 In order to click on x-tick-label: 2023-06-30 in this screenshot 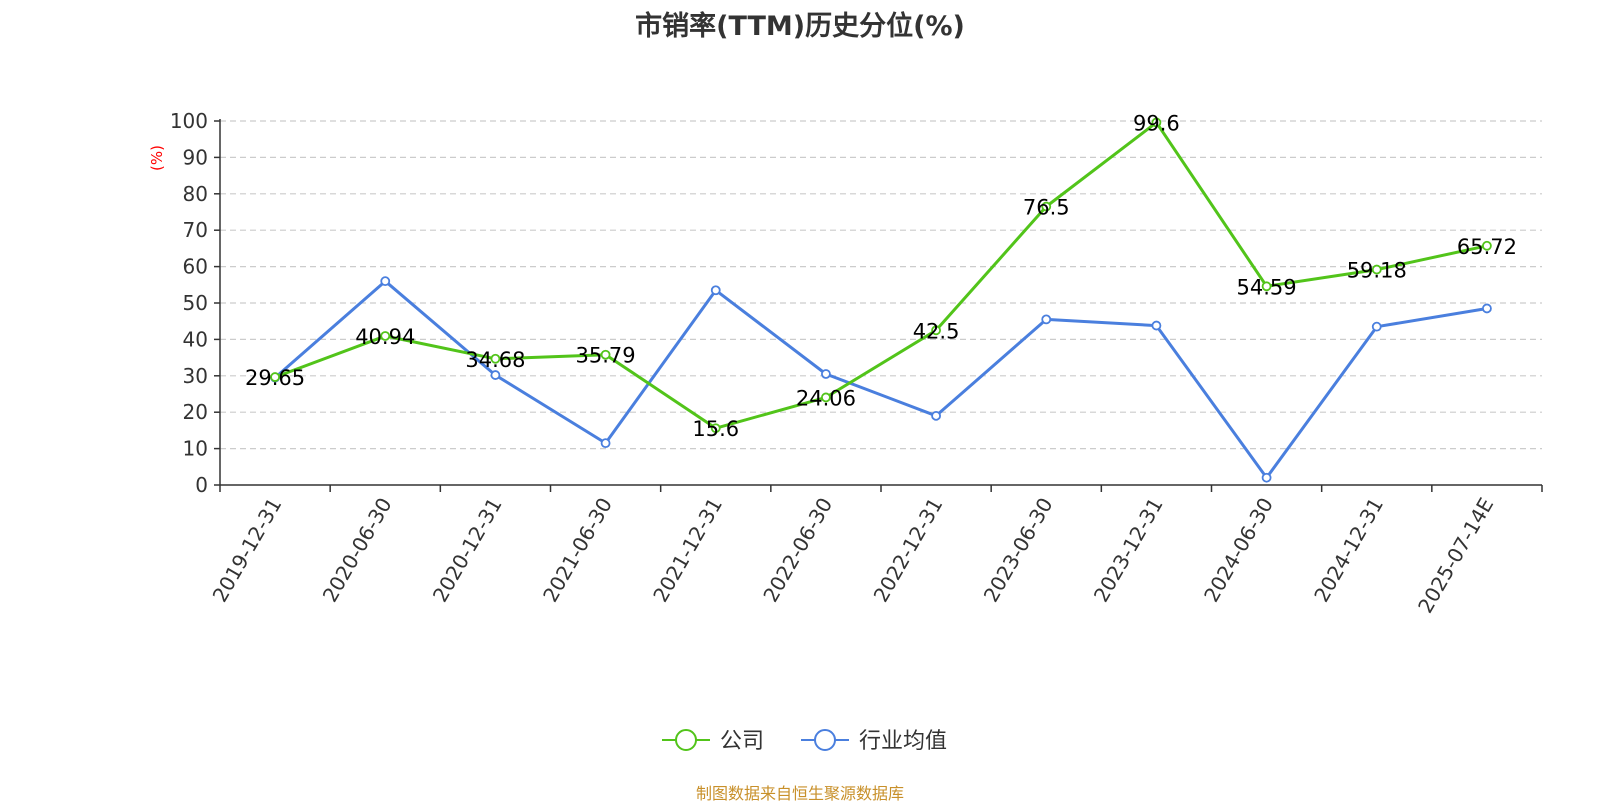, I will do `click(1018, 550)`.